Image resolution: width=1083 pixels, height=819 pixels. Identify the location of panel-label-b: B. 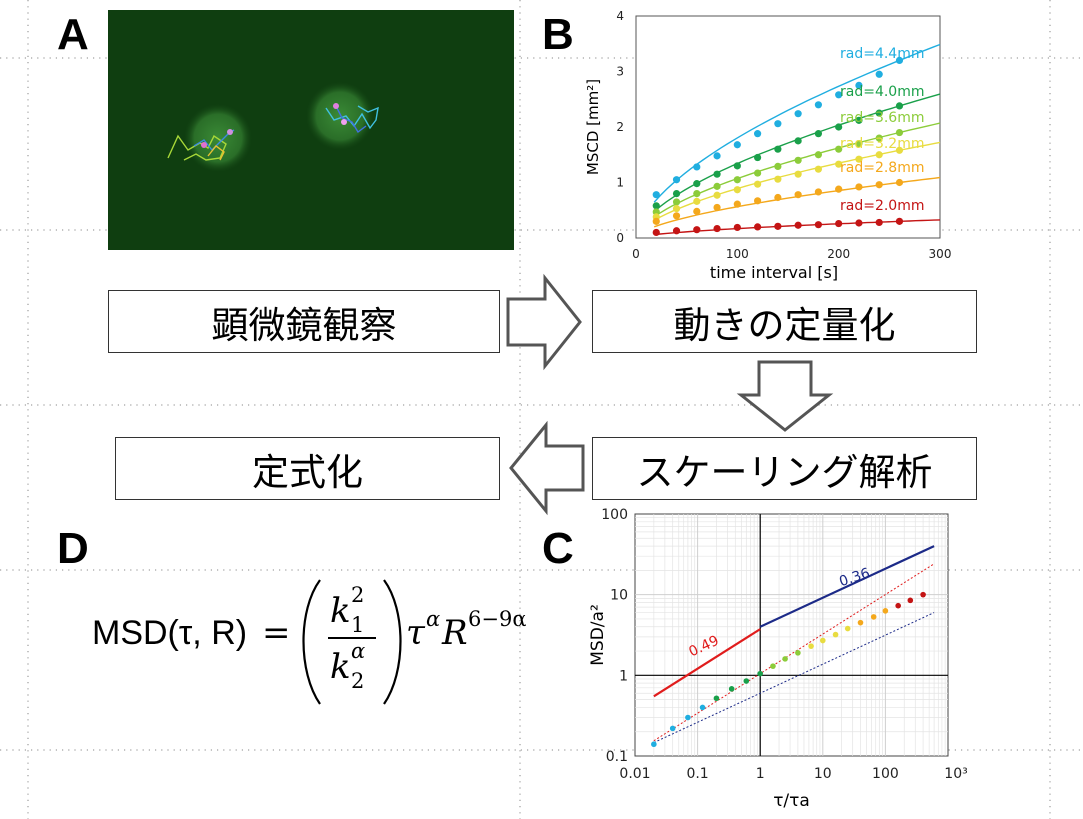
(558, 34).